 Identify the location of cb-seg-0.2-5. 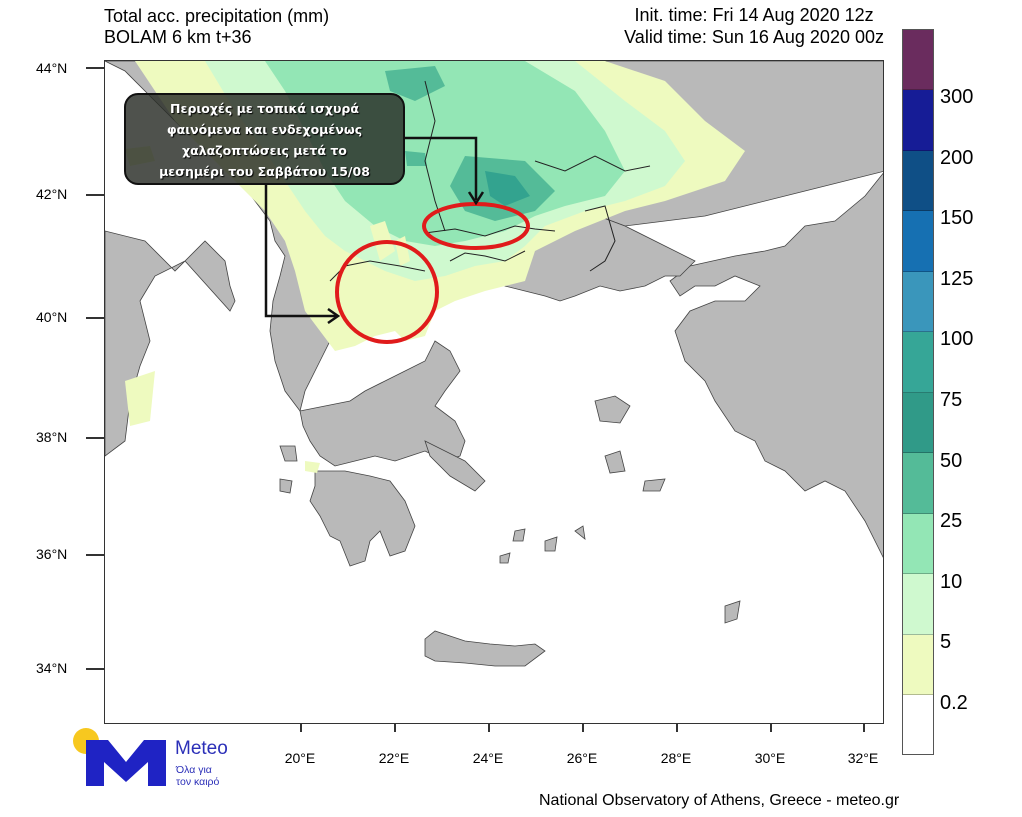
(918, 665).